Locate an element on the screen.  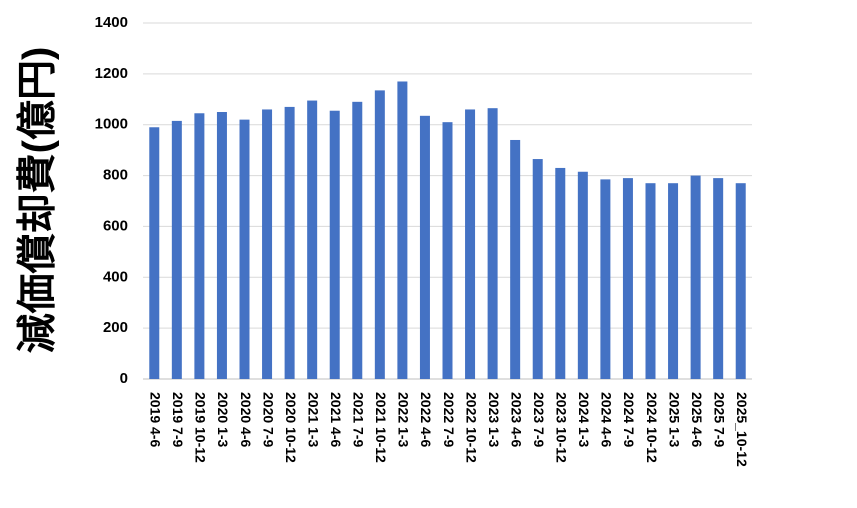
y-axis-title: 減価償却費(億円) is located at coordinates (38, 200).